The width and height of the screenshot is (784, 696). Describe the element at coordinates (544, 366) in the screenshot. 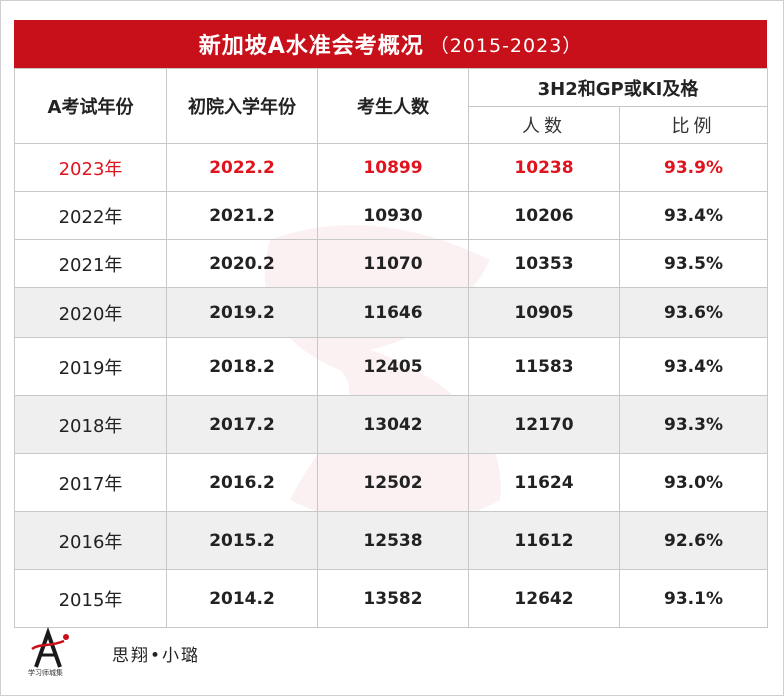

I see `cell-passed: 11583` at that location.